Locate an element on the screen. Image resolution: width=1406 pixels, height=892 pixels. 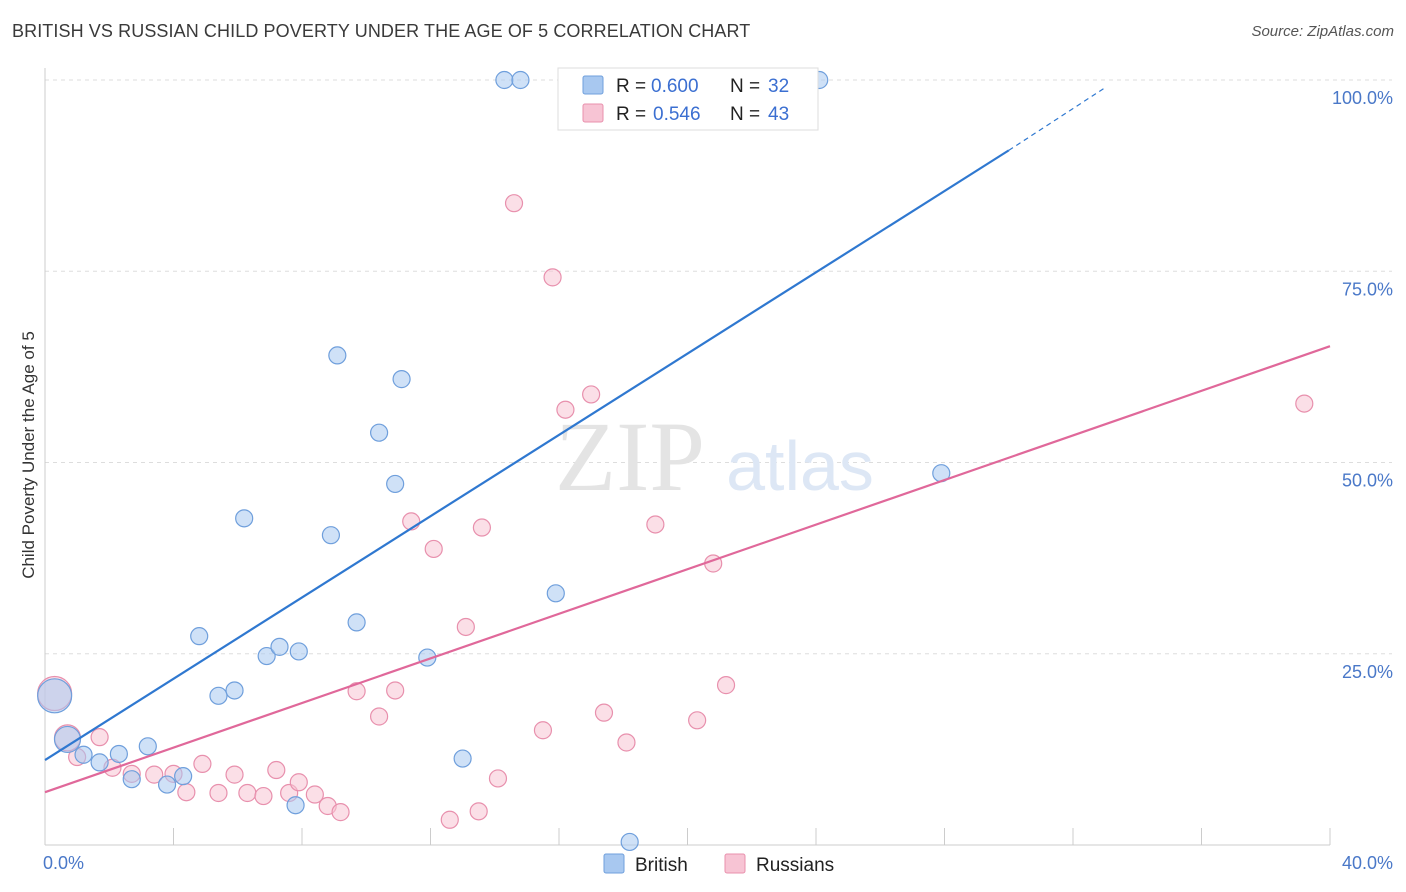
y-tick-label: 50.0% is located at coordinates (1367, 481).